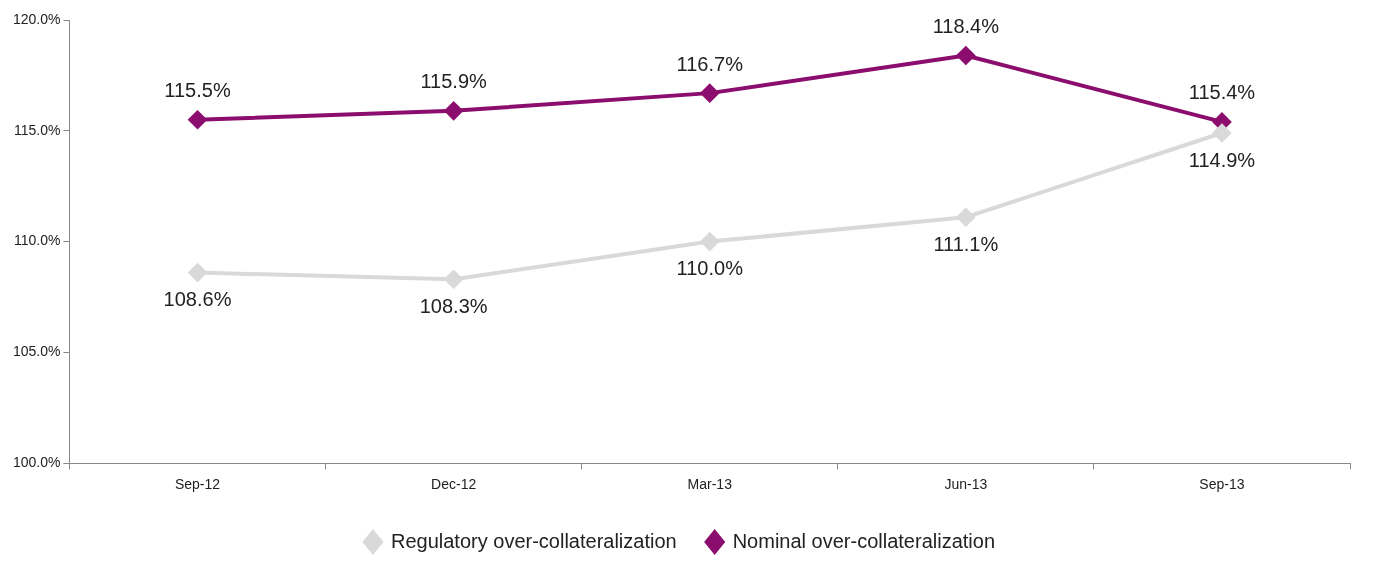 This screenshot has height=562, width=1380. What do you see at coordinates (37, 240) in the screenshot?
I see `y-tick-label: 110.0%` at bounding box center [37, 240].